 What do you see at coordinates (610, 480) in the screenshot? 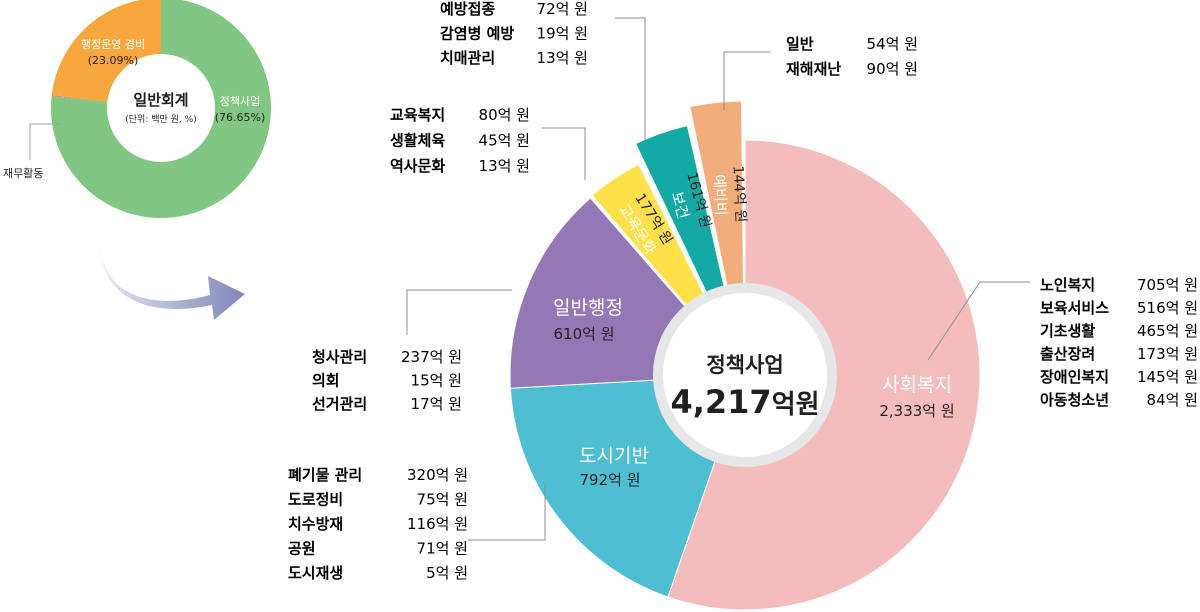
I see `slice-amount-urban: 792억 원` at bounding box center [610, 480].